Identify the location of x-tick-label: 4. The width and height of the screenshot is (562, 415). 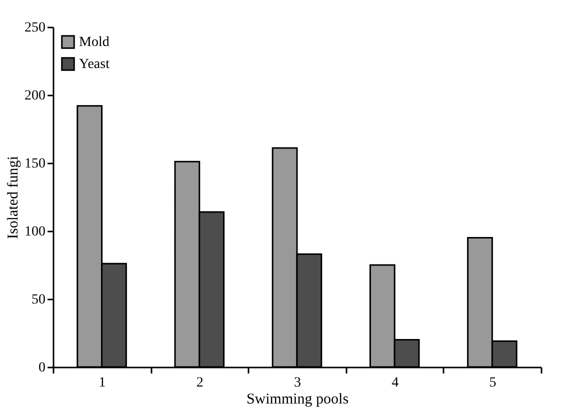
(395, 383).